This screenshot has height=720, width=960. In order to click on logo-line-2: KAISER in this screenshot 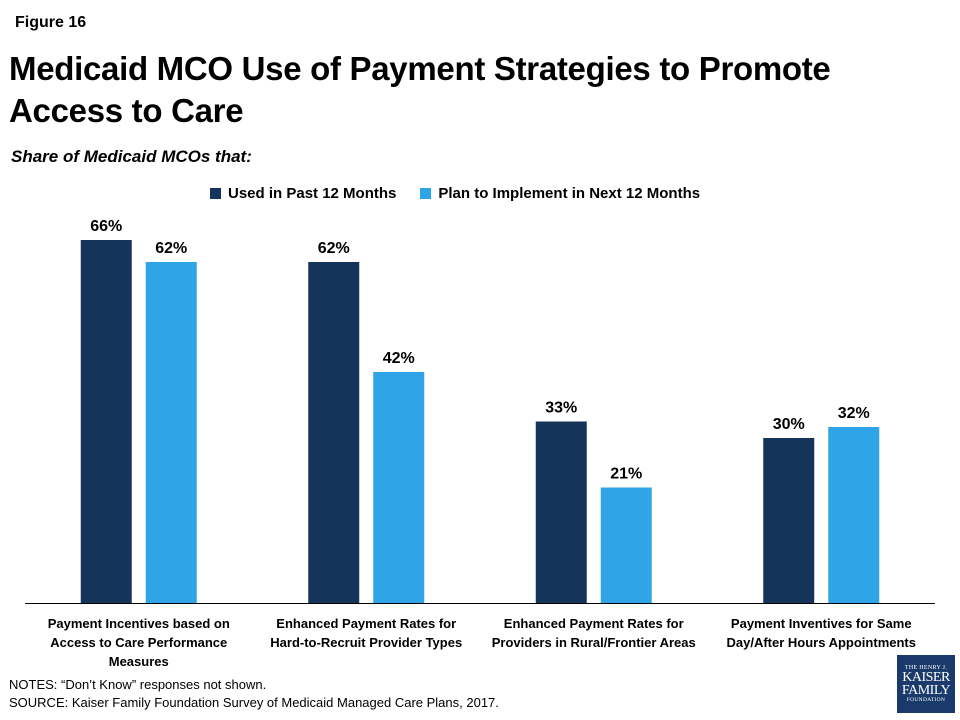, I will do `click(926, 677)`.